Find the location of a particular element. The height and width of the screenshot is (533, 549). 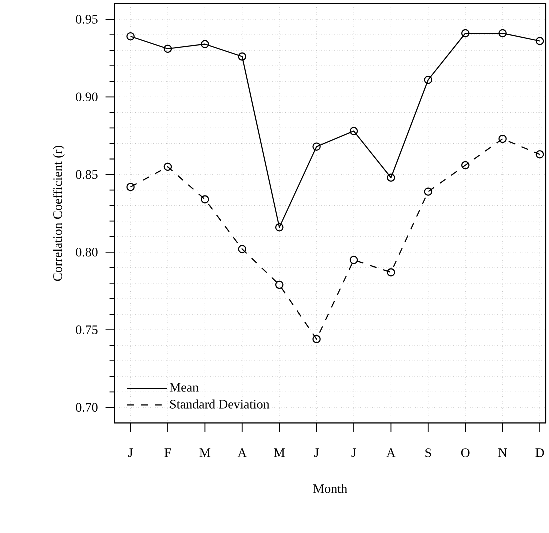

y-tick-label: 0.85 is located at coordinates (87, 175).